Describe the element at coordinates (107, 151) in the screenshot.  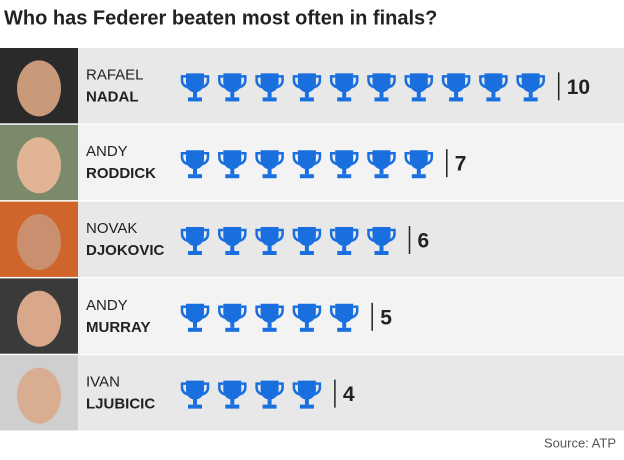
I see `first-name: ANDY` at that location.